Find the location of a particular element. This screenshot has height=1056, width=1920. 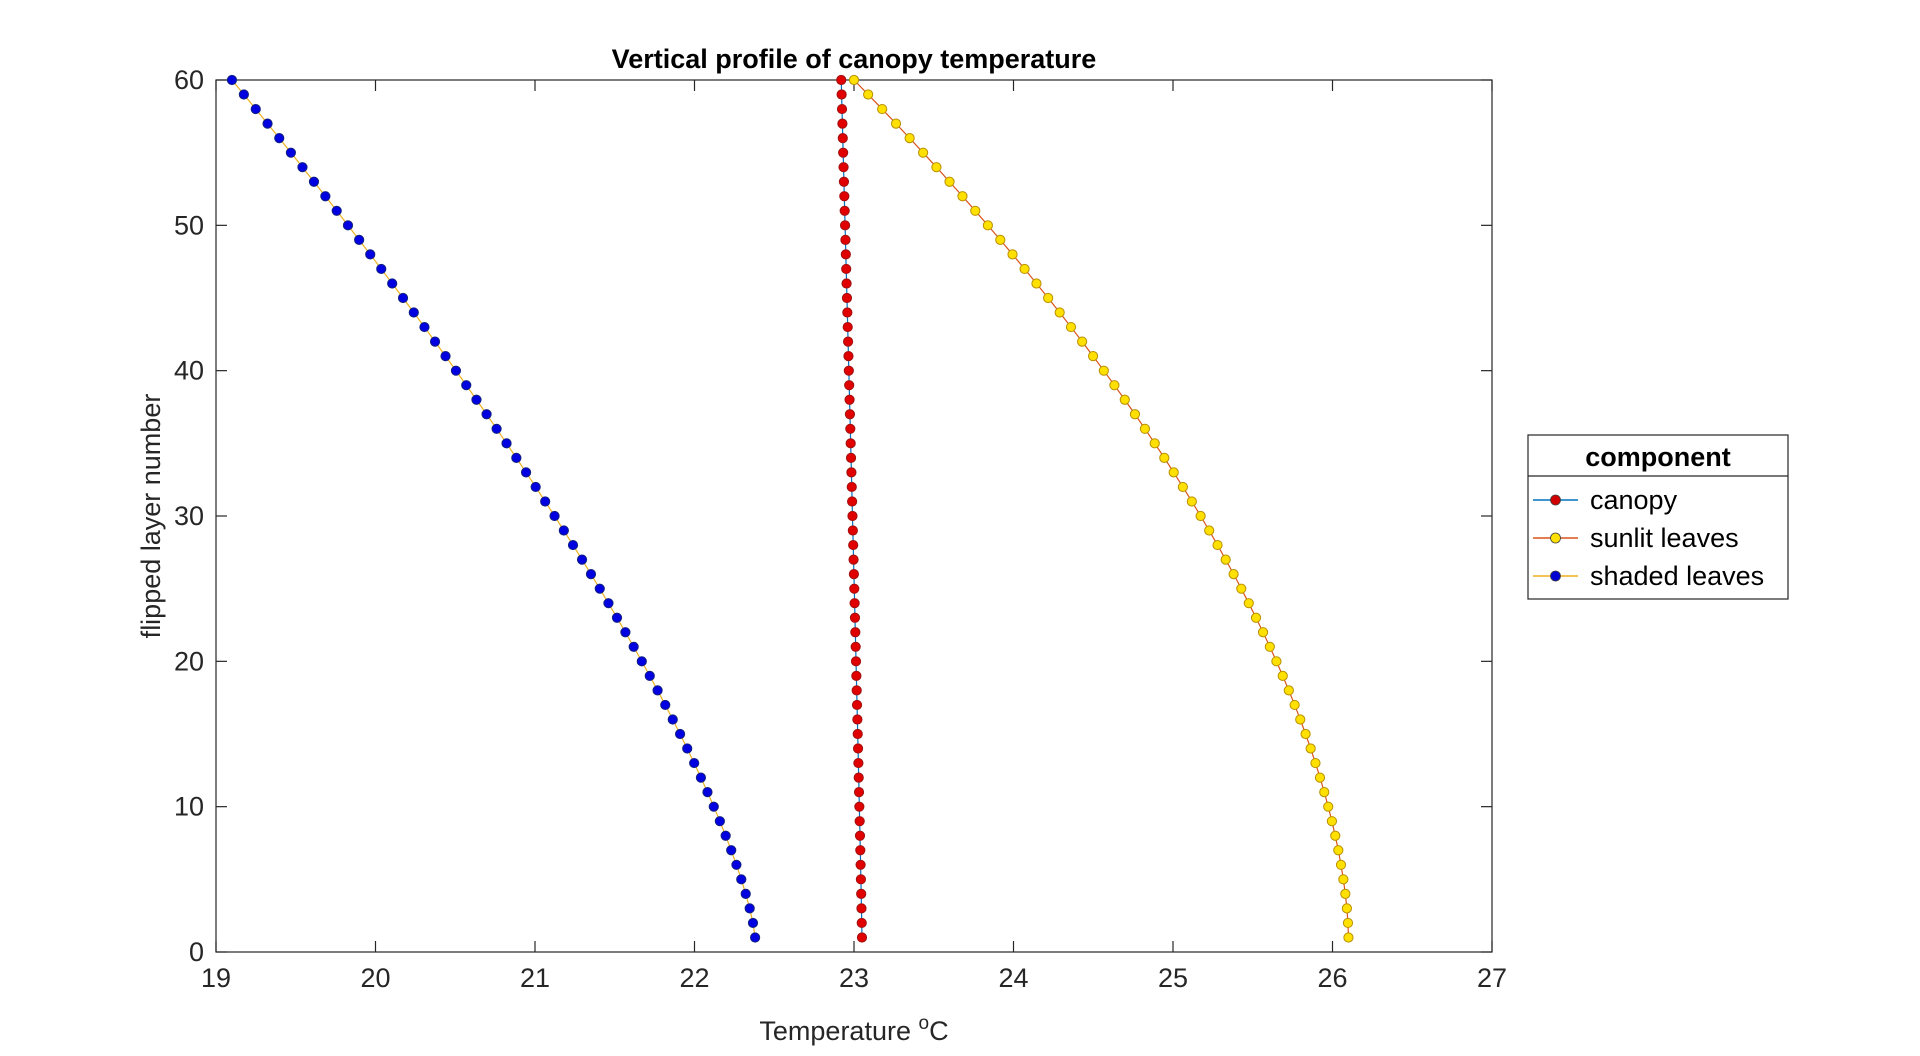

y-tick-label: 30 is located at coordinates (189, 516).